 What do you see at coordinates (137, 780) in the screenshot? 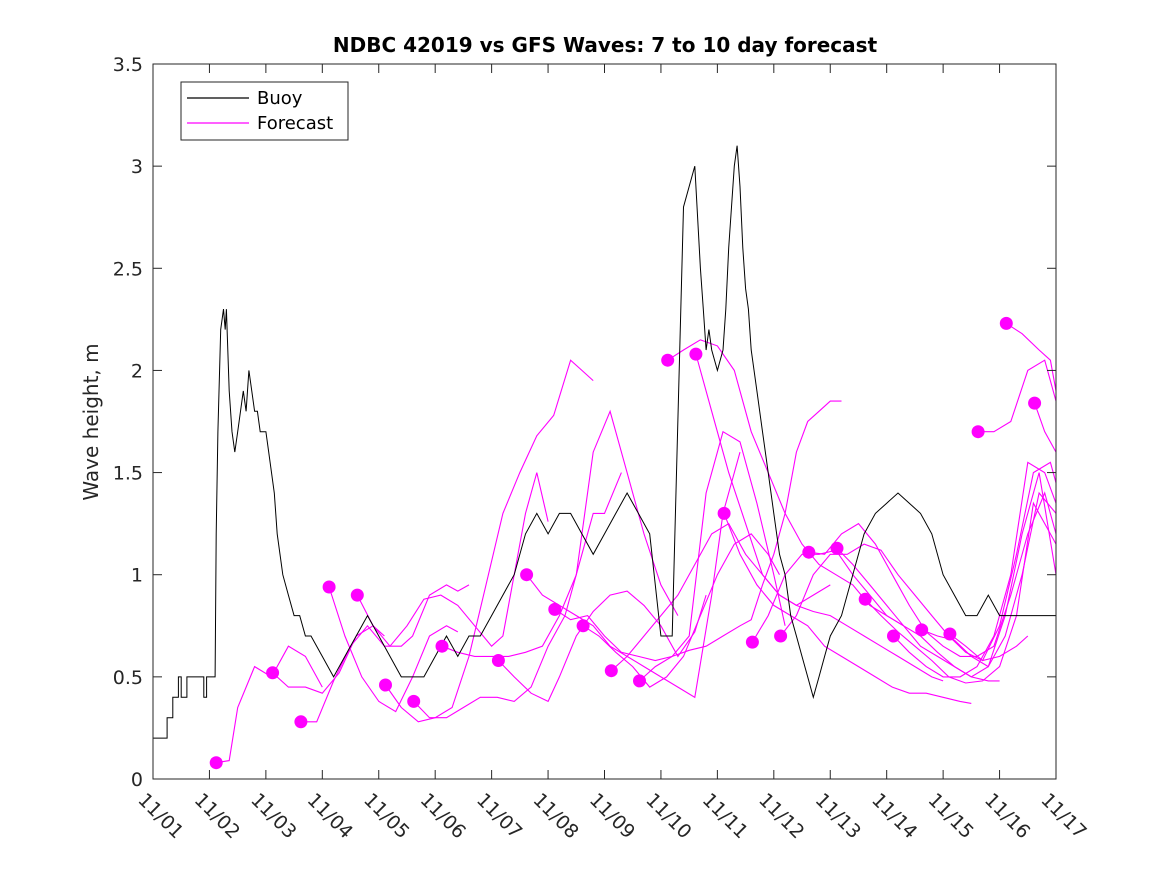
I see `y-tick-label-0: 0` at bounding box center [137, 780].